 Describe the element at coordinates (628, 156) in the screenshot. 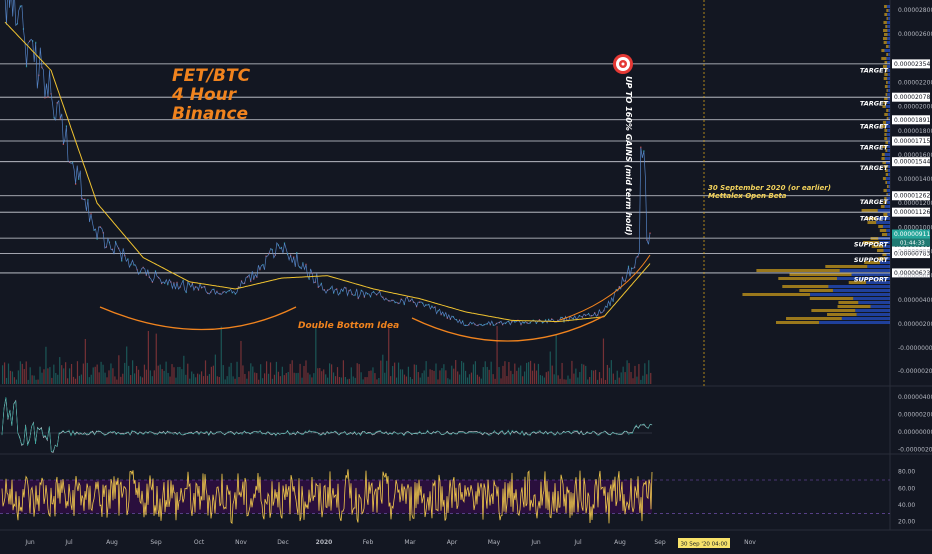

I see `gains-label: UP TO 160% GAINS (mid term hold)` at that location.